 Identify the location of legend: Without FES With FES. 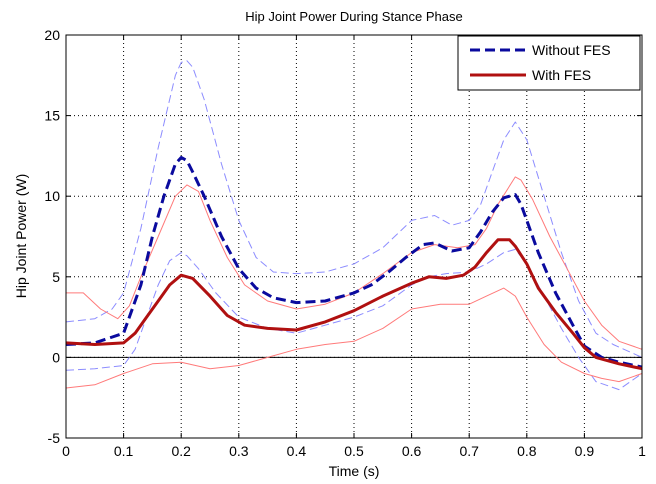
(549, 63).